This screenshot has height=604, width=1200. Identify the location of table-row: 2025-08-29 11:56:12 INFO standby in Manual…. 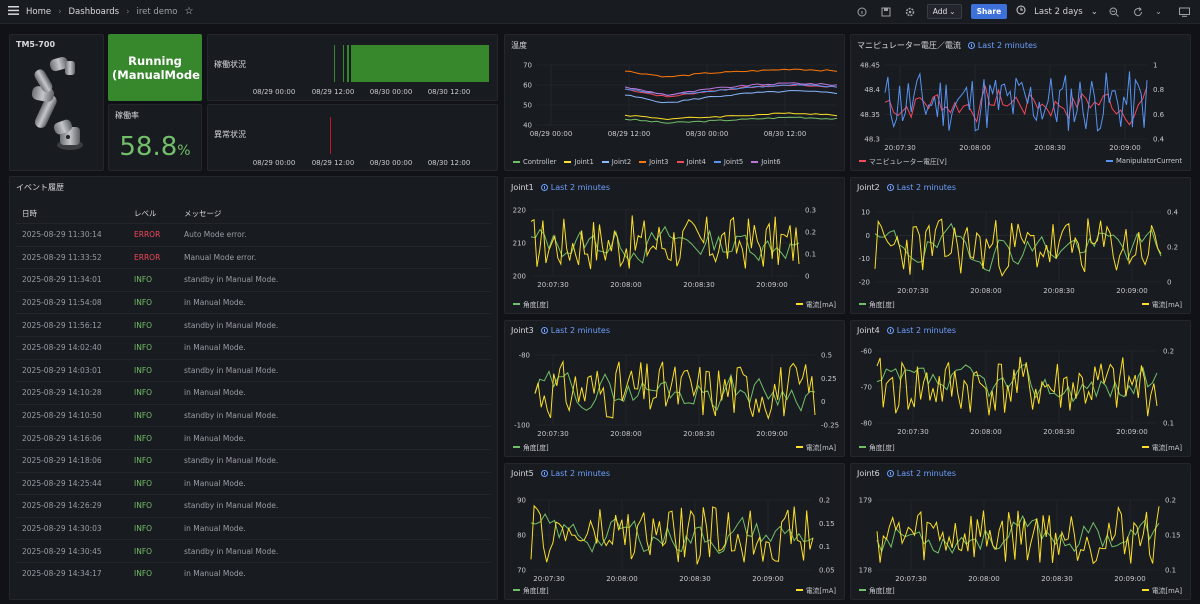
(253, 324).